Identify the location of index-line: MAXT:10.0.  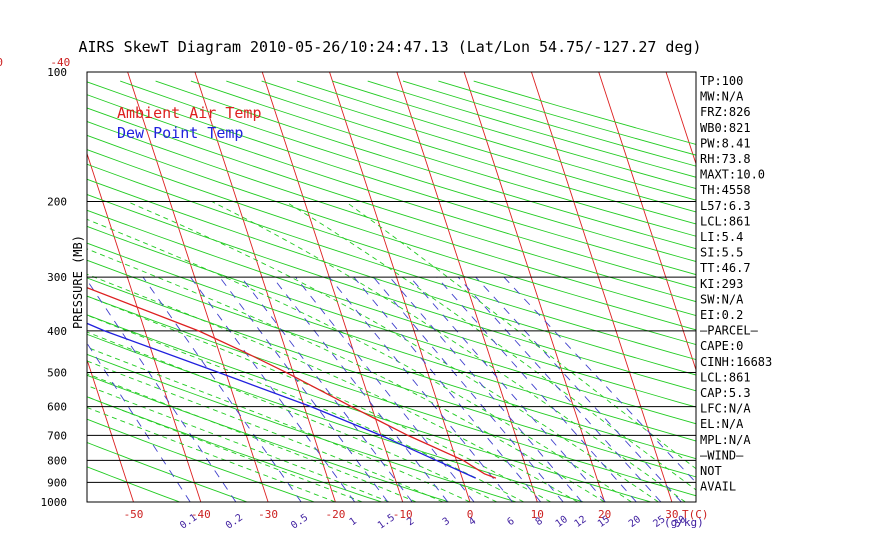
(732, 175).